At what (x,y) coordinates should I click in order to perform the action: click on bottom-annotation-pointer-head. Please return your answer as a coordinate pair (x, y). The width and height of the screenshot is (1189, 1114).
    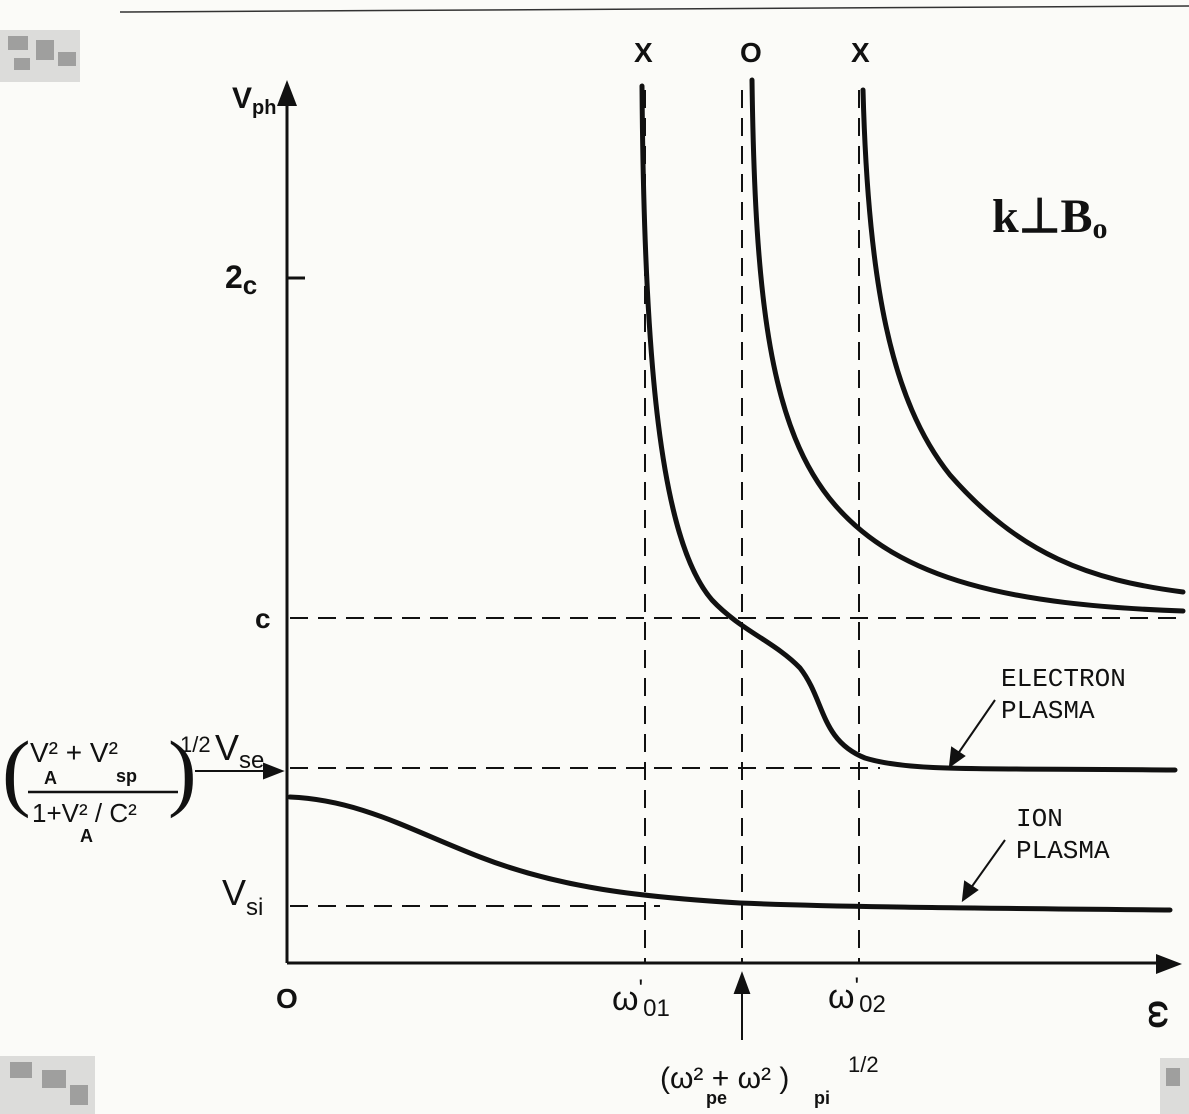
    Looking at the image, I should click on (742, 982).